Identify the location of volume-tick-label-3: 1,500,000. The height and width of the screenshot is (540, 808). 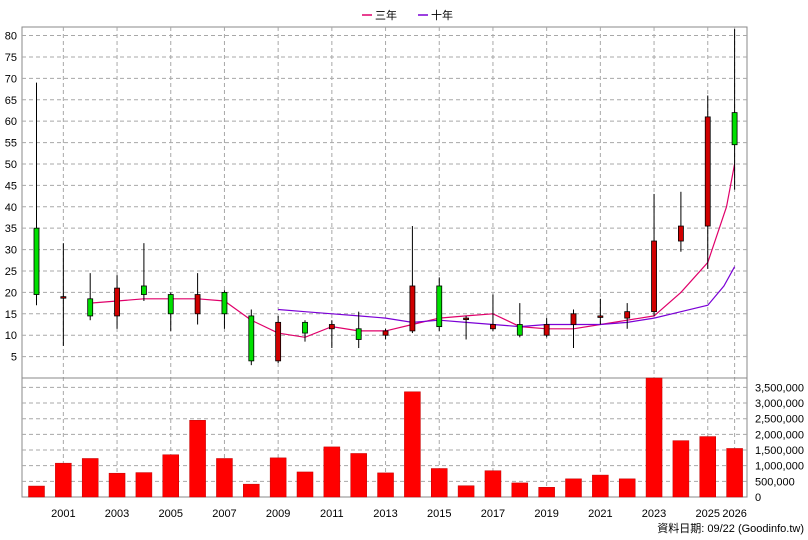
(779, 451).